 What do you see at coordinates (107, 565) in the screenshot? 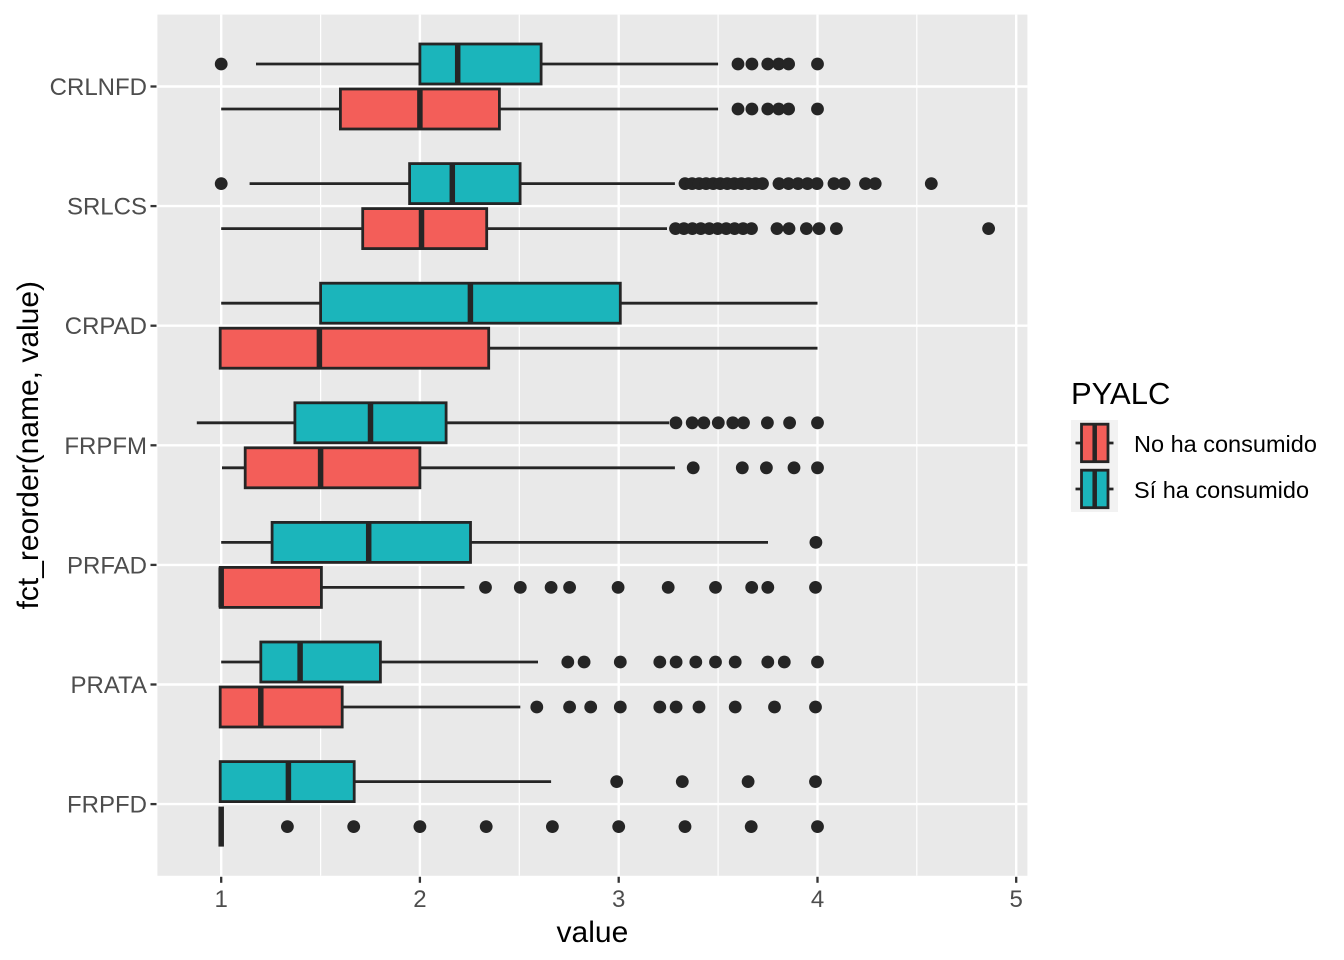
I see `svg-text: PRFAD` at bounding box center [107, 565].